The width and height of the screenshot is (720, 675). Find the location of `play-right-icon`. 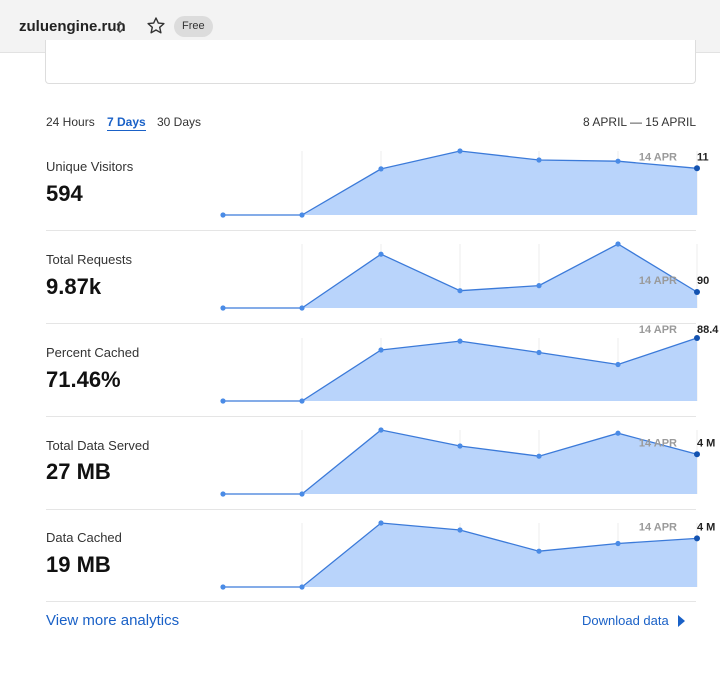

play-right-icon is located at coordinates (681, 620).